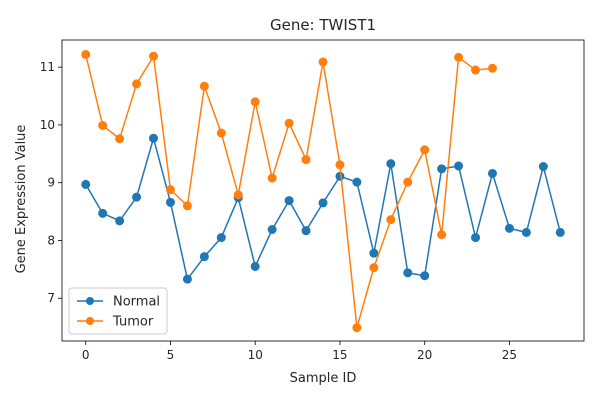 The image size is (600, 400). Describe the element at coordinates (323, 378) in the screenshot. I see `x-axis-label: Sample ID` at that location.